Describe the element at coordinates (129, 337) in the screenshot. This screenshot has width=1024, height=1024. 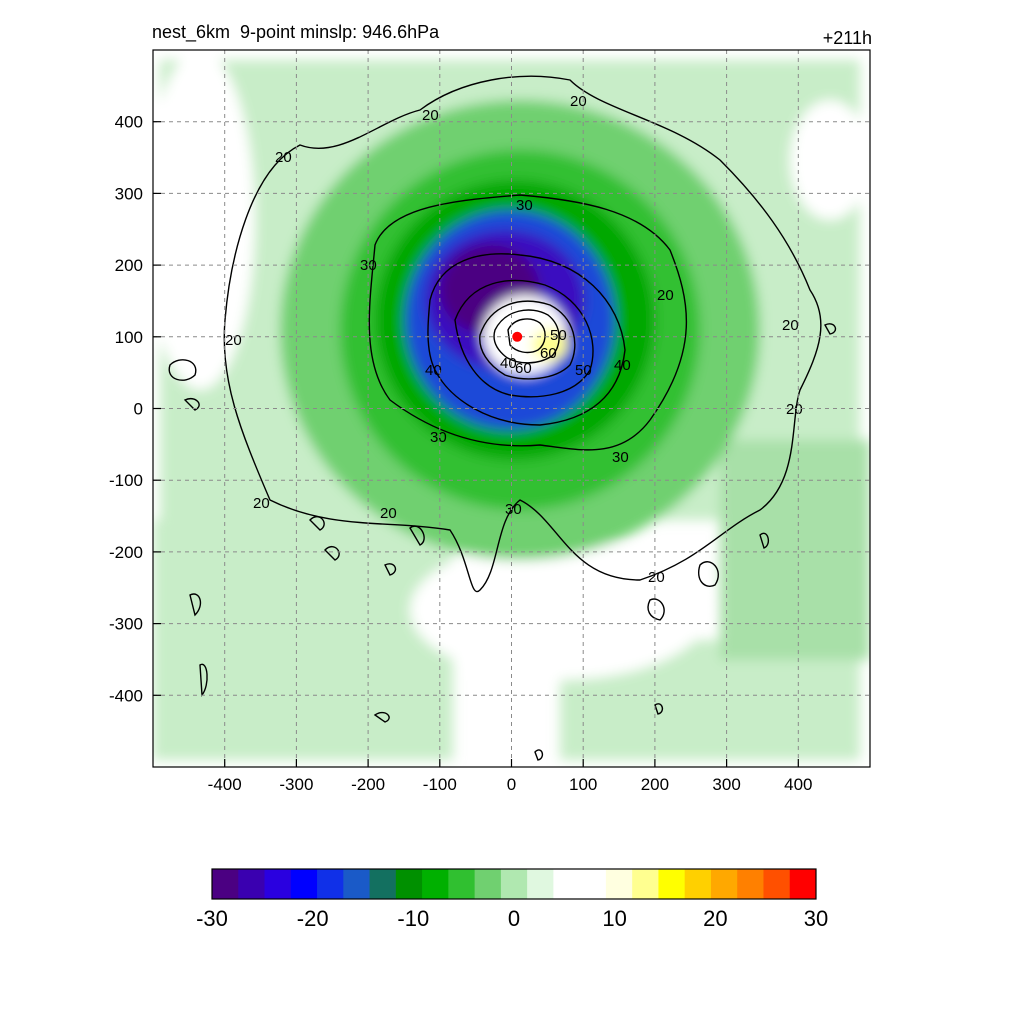
I see `y-tick-label: 100` at that location.